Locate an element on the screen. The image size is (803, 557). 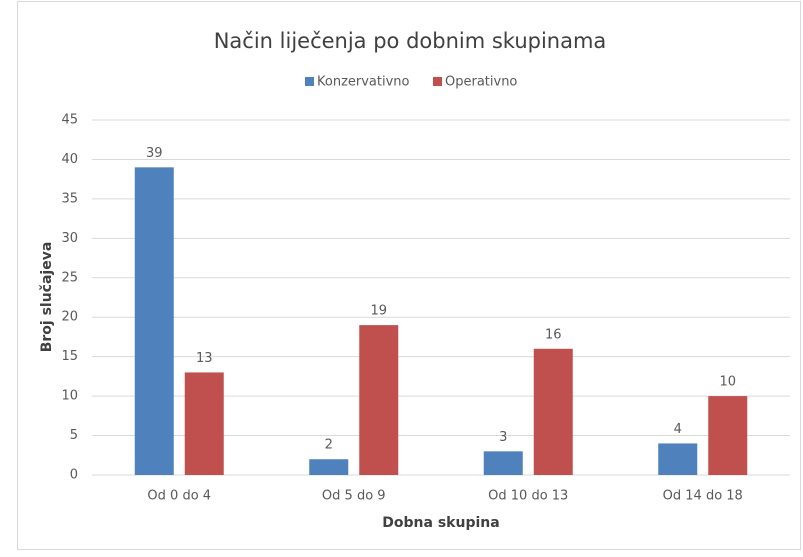
data-label: 13 is located at coordinates (204, 358).